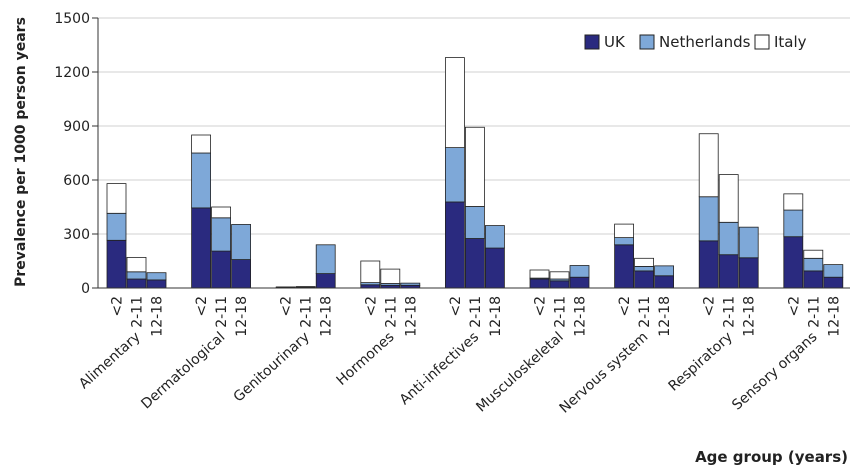 This screenshot has height=466, width=850. I want to click on y-tick-label: 1500, so click(72, 19).